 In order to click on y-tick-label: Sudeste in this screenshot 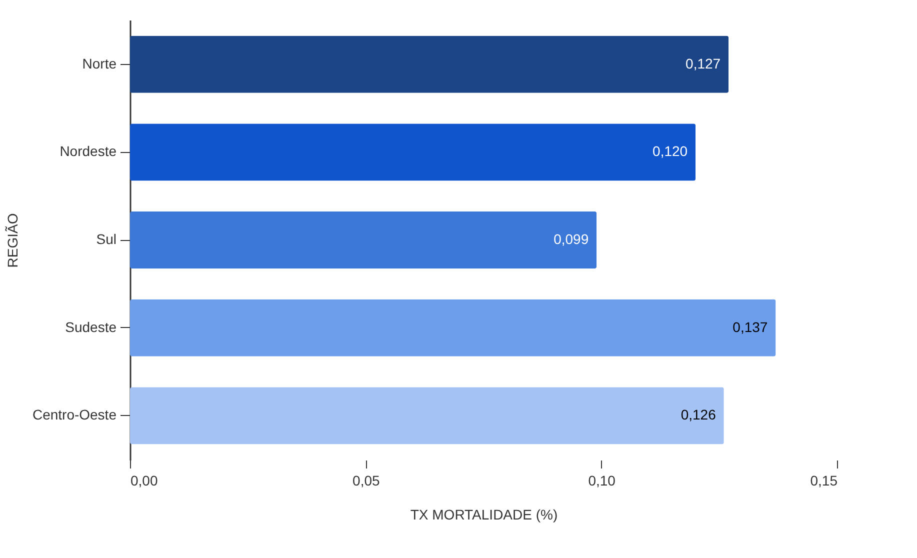, I will do `click(91, 326)`.